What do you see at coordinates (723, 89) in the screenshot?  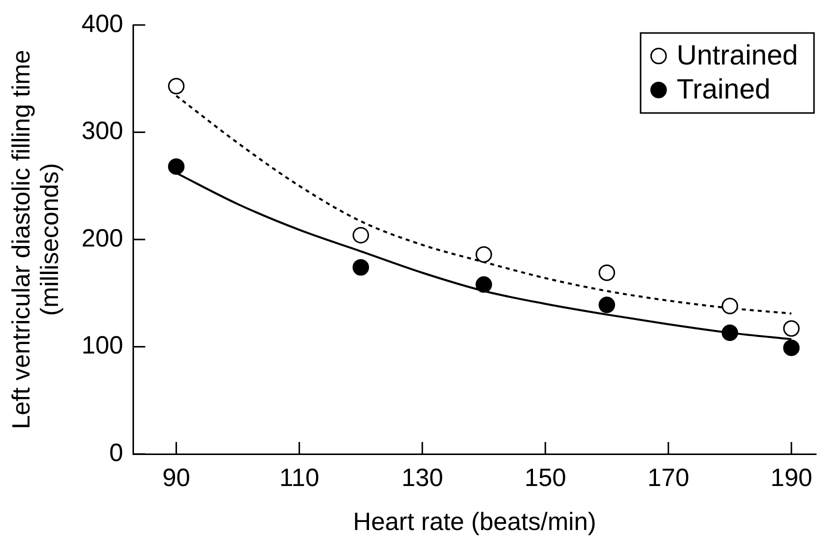 I see `legend-label: Trained` at bounding box center [723, 89].